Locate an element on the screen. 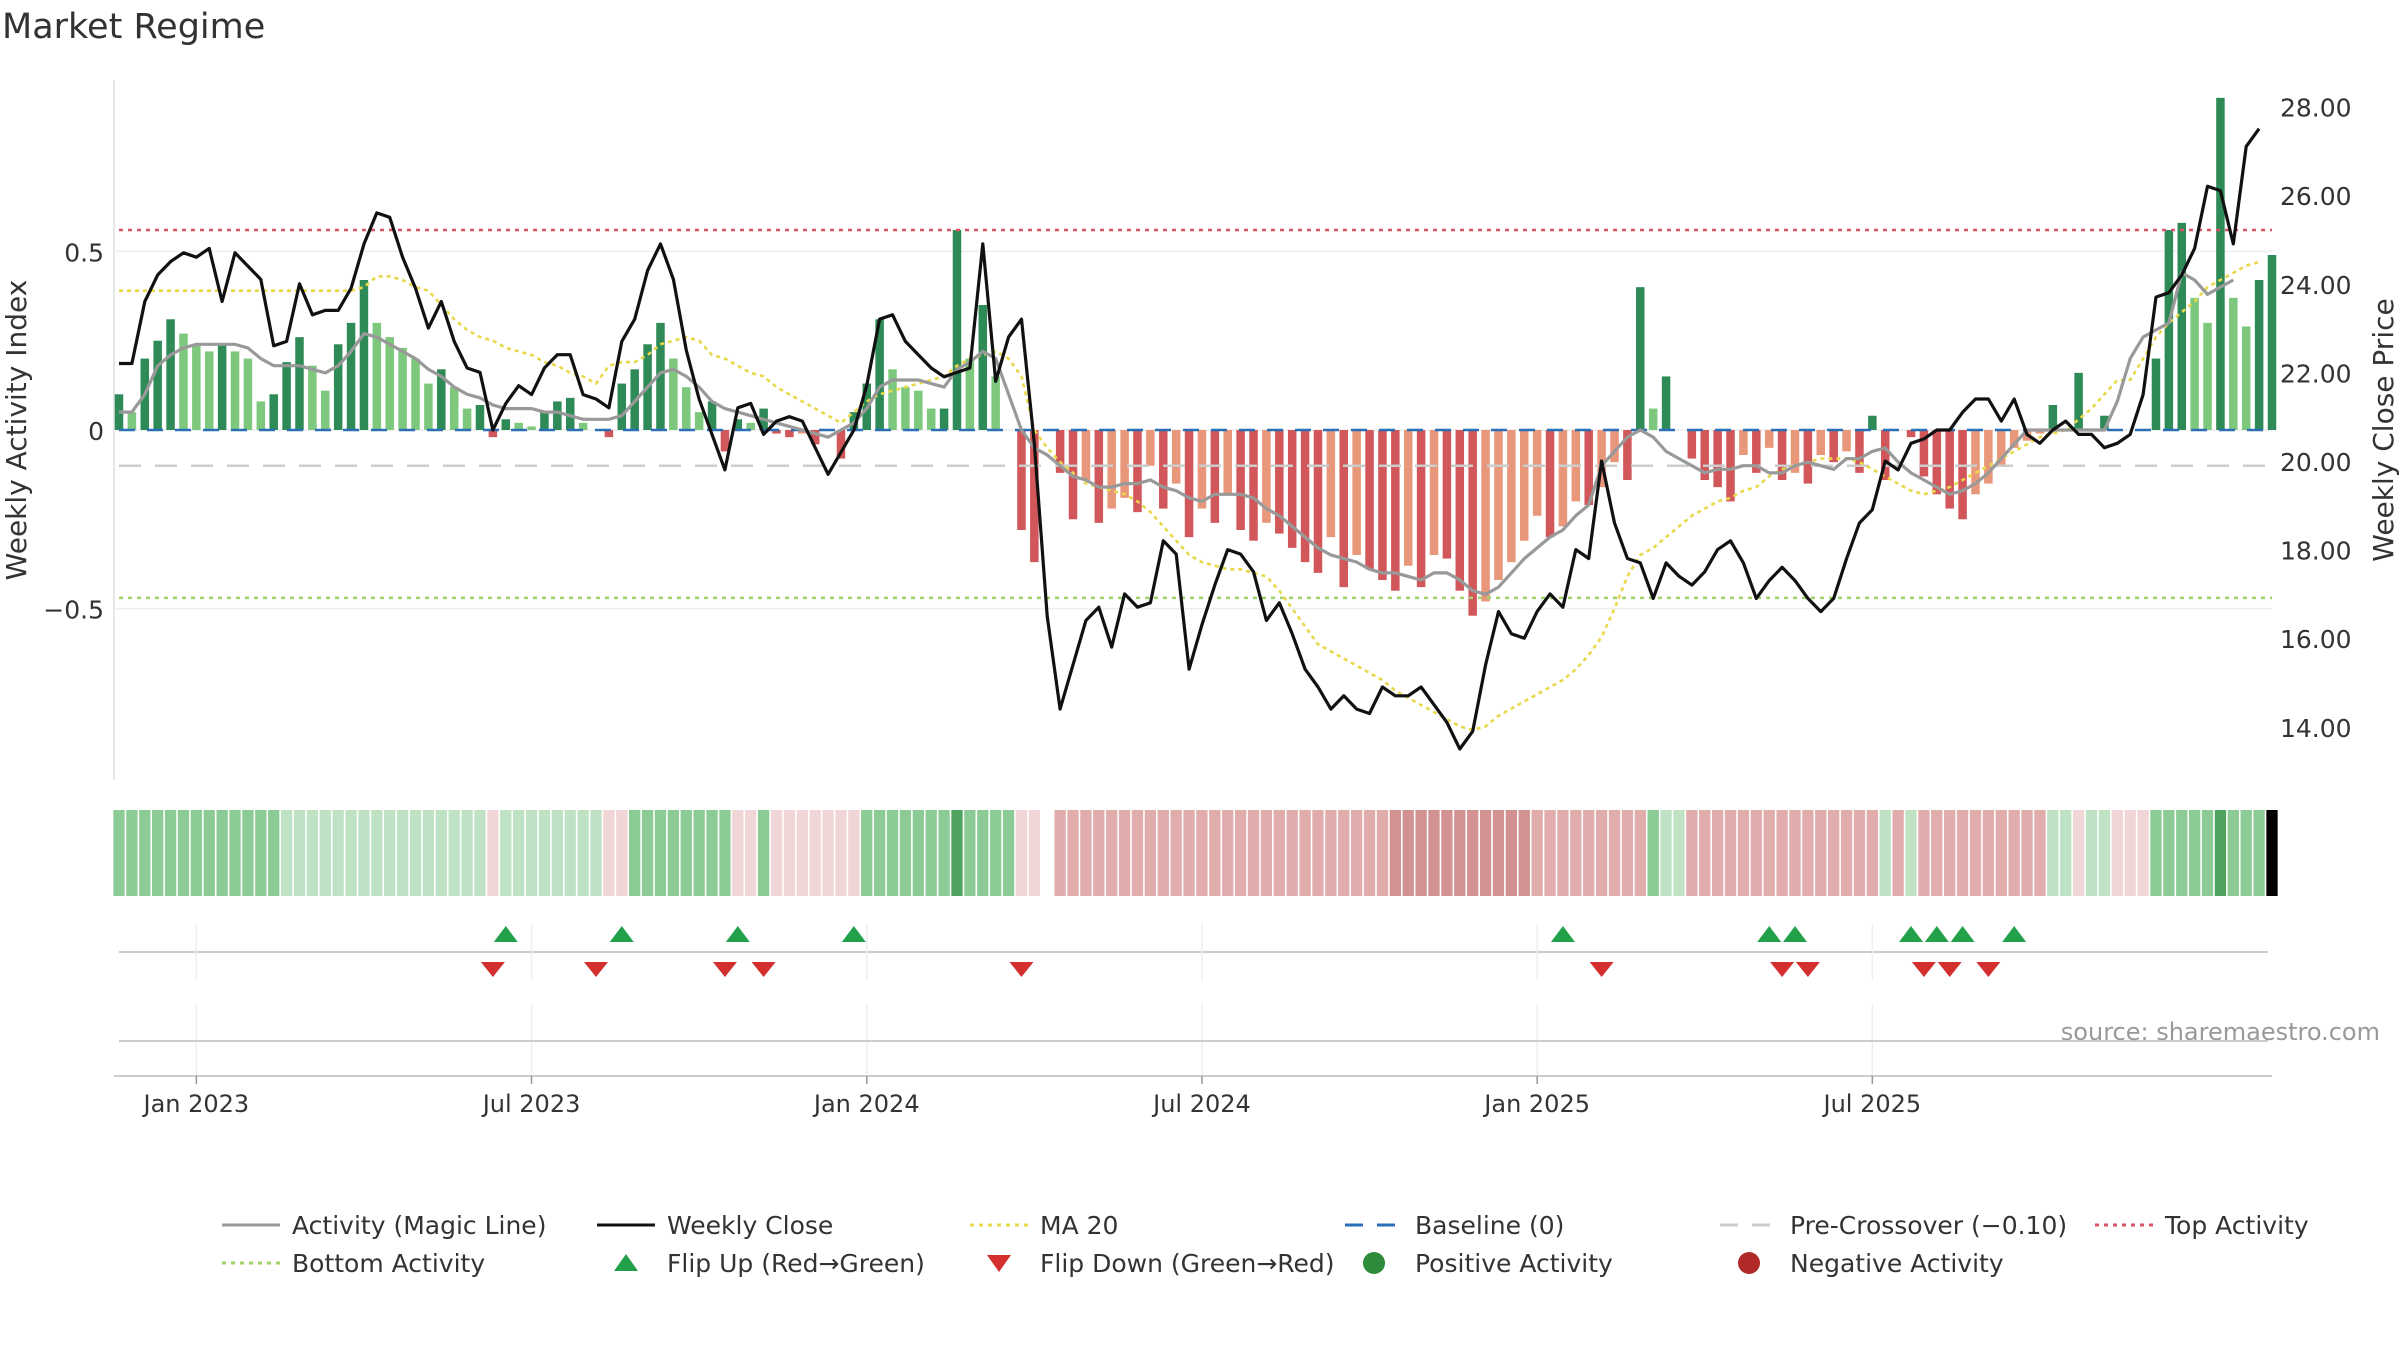 The image size is (2400, 1350). right-tick-label: 28.00 is located at coordinates (2316, 108).